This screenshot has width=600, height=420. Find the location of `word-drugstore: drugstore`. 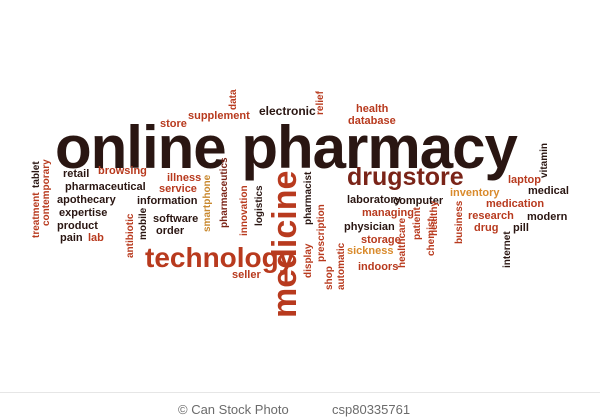

word-drugstore: drugstore is located at coordinates (405, 177).